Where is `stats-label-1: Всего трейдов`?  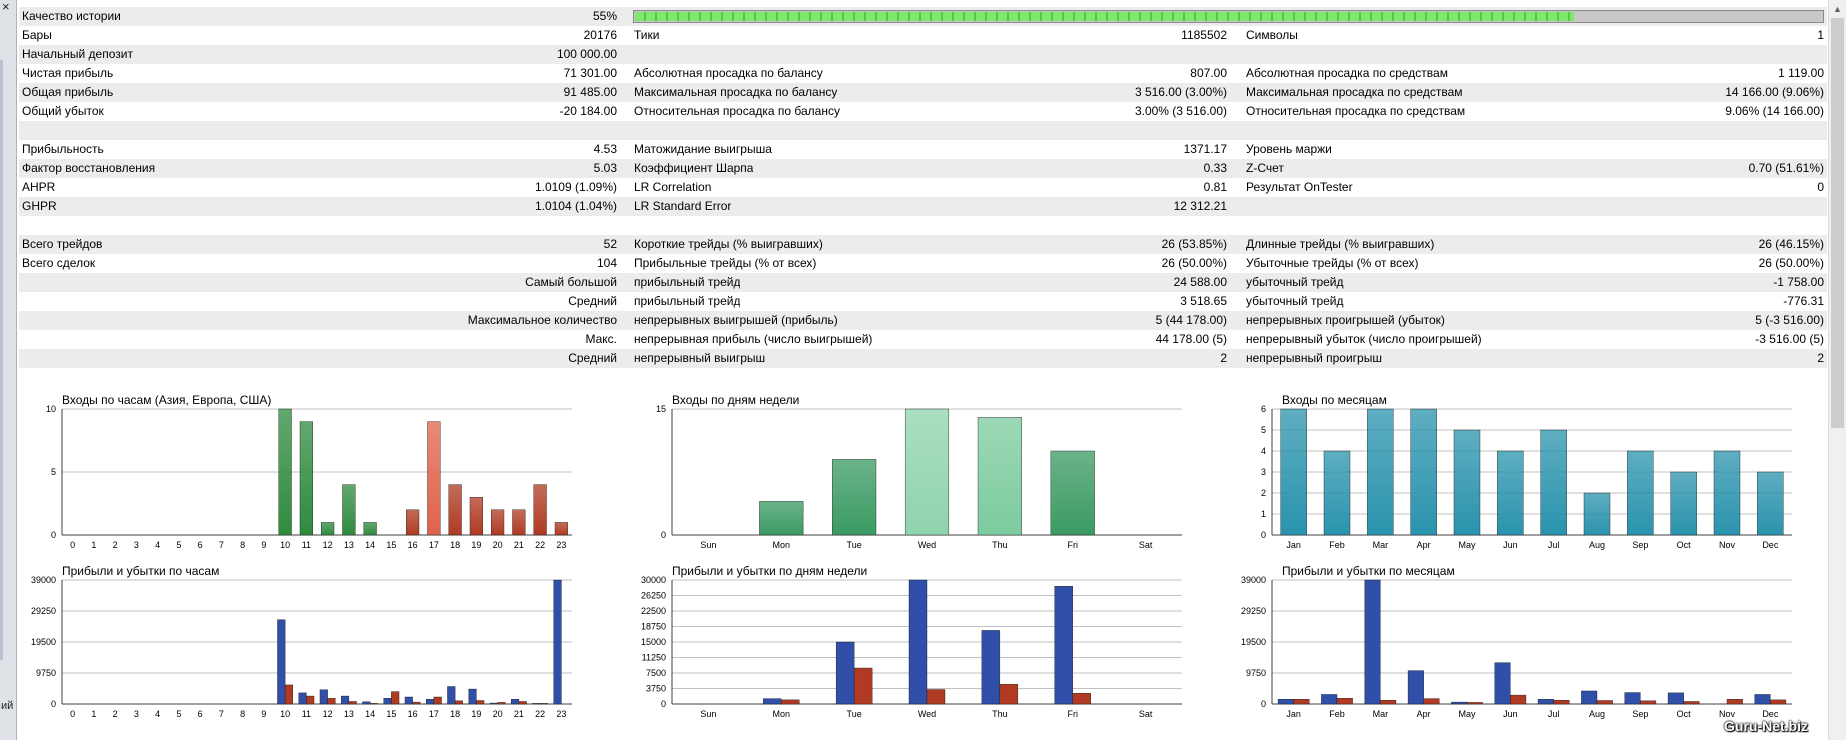
stats-label-1: Всего трейдов is located at coordinates (62, 244).